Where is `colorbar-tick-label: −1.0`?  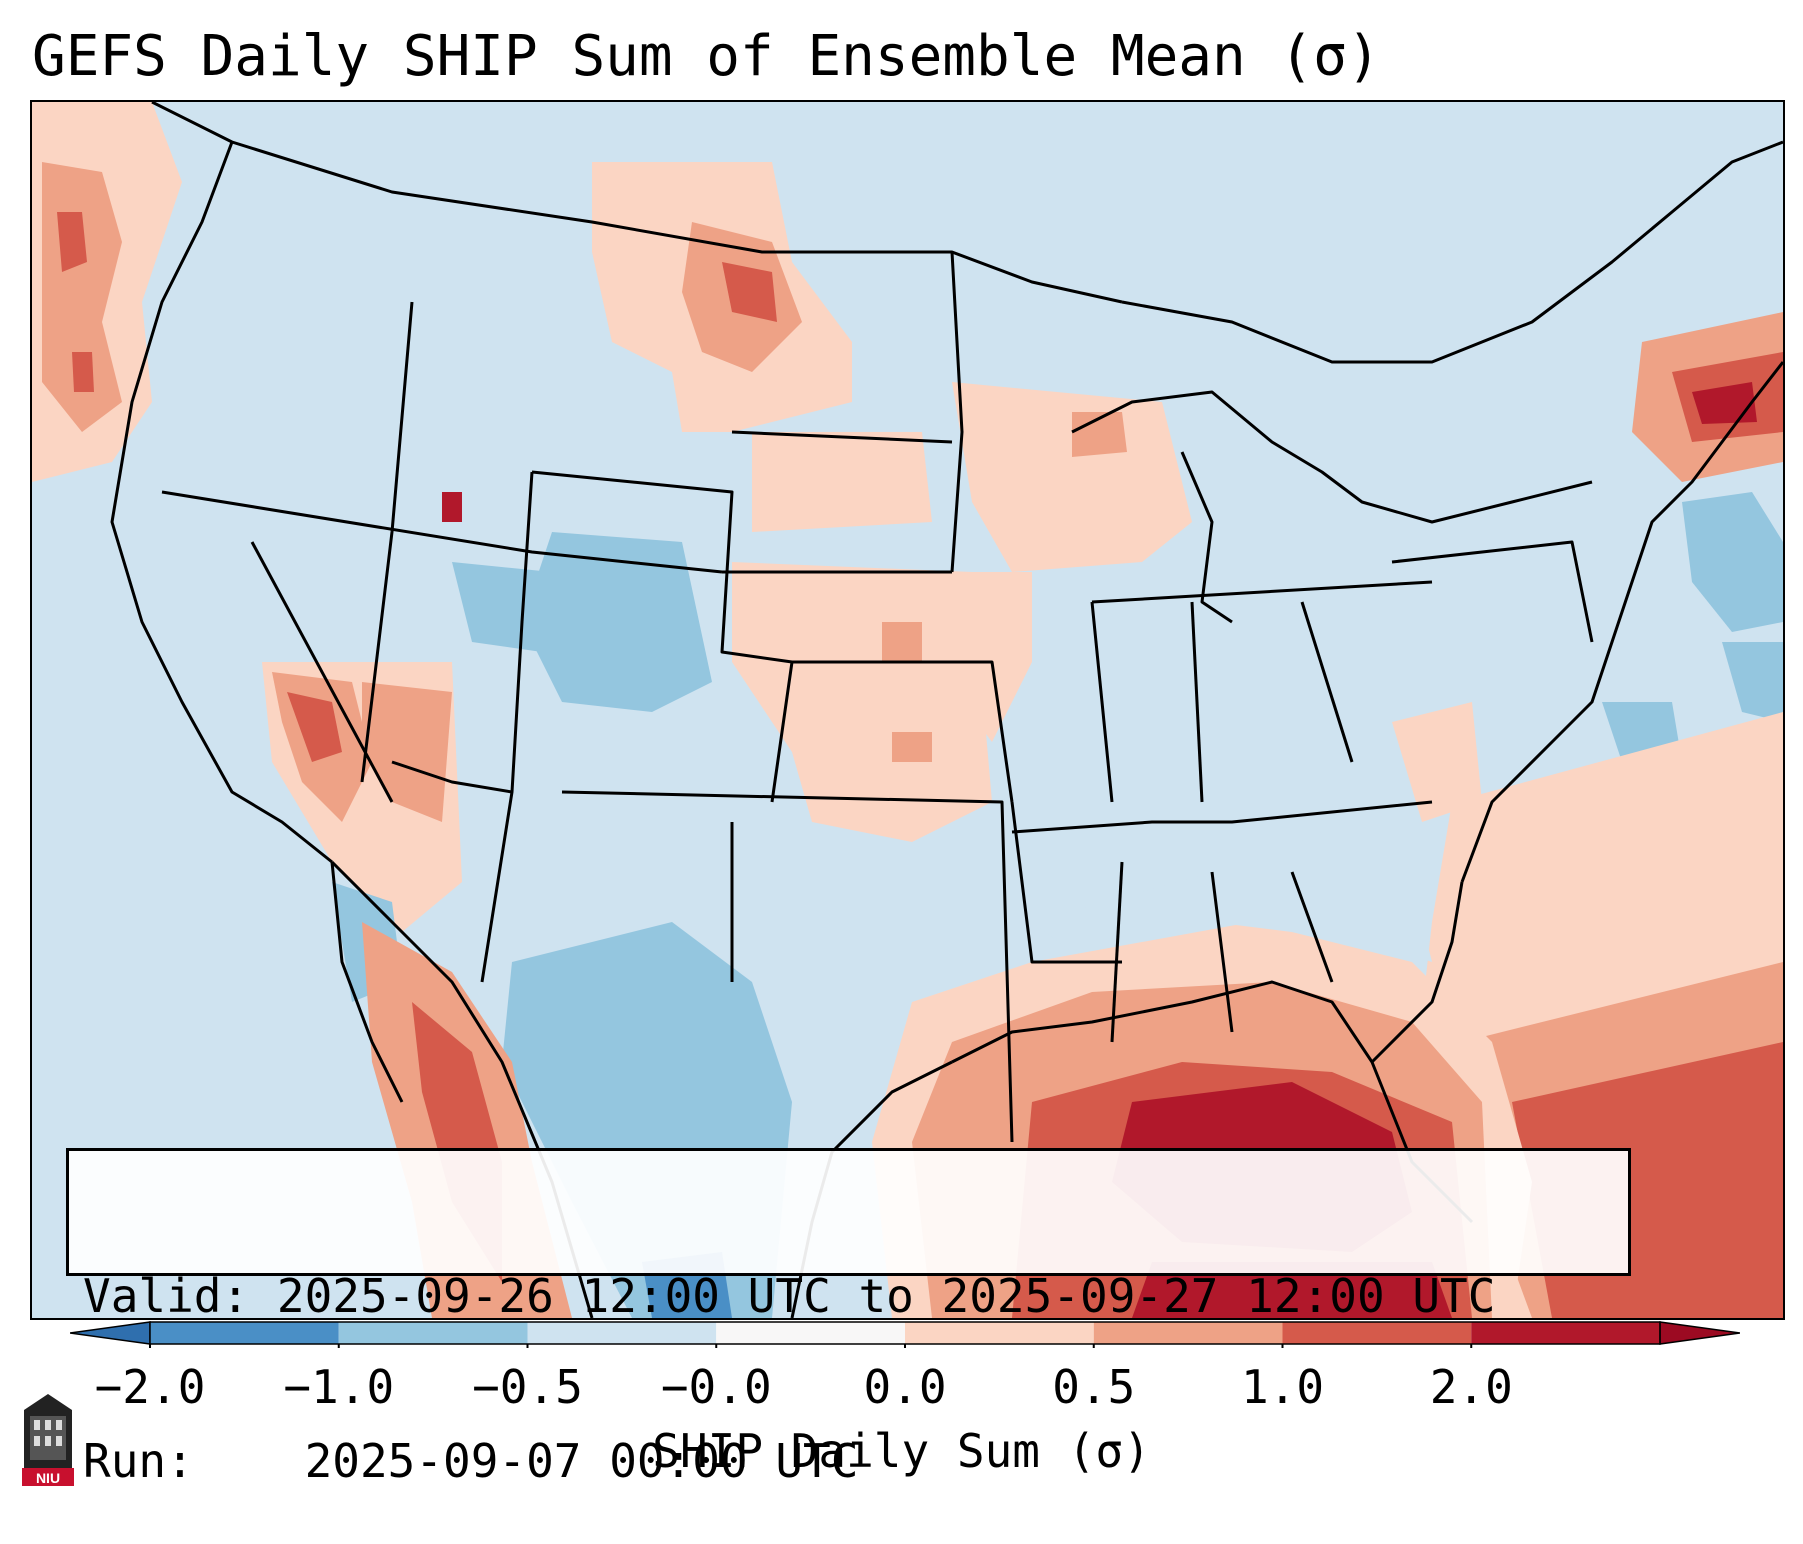 colorbar-tick-label: −1.0 is located at coordinates (339, 1387).